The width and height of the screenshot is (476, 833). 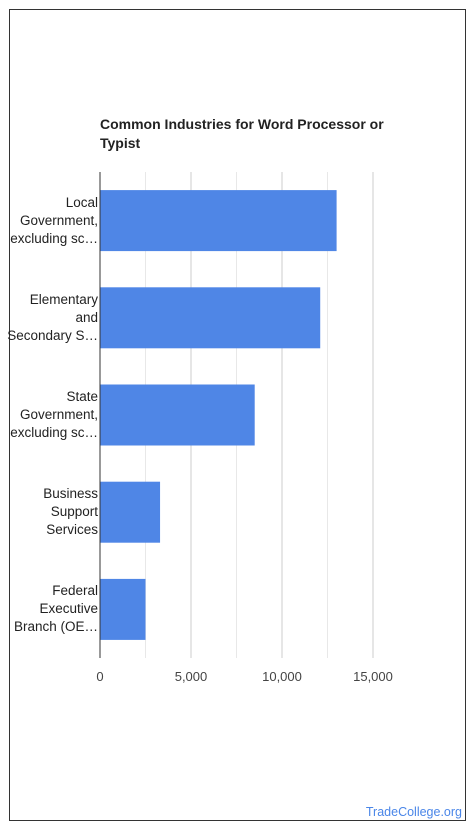 I want to click on category-label-line: Business, so click(x=70, y=494).